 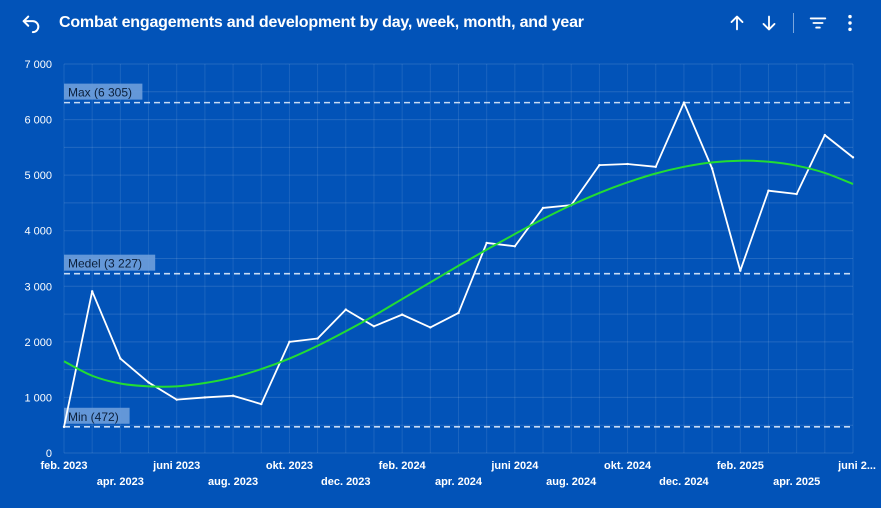 What do you see at coordinates (38, 232) in the screenshot?
I see `y-tick-label: 4 000` at bounding box center [38, 232].